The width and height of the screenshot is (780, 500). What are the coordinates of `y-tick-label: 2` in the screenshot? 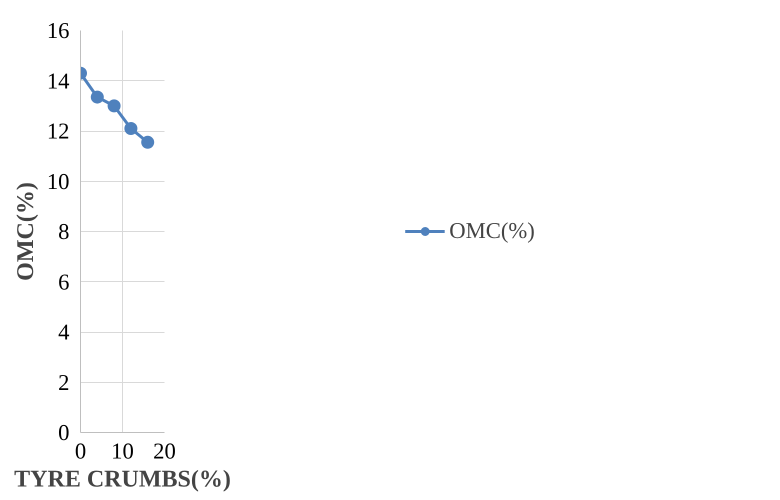 It's located at (64, 382).